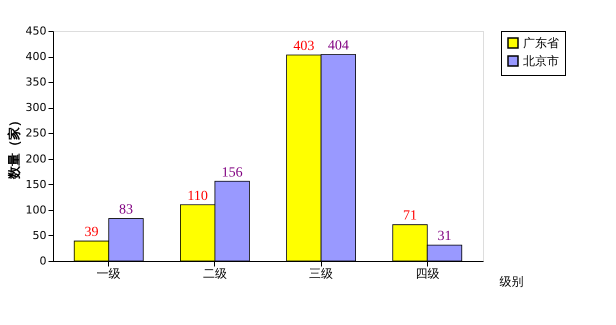  Describe the element at coordinates (108, 273) in the screenshot. I see `x-tick-label: 一级` at that location.